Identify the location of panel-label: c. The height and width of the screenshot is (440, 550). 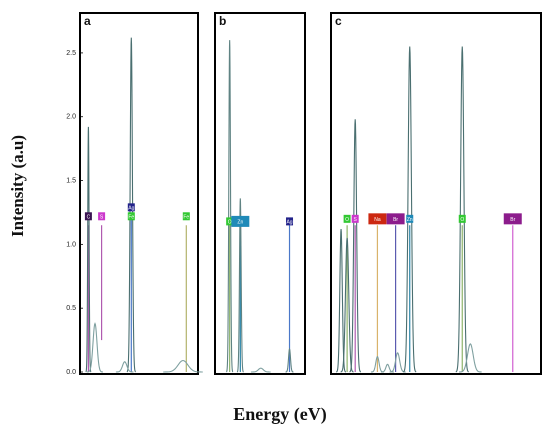
(338, 21).